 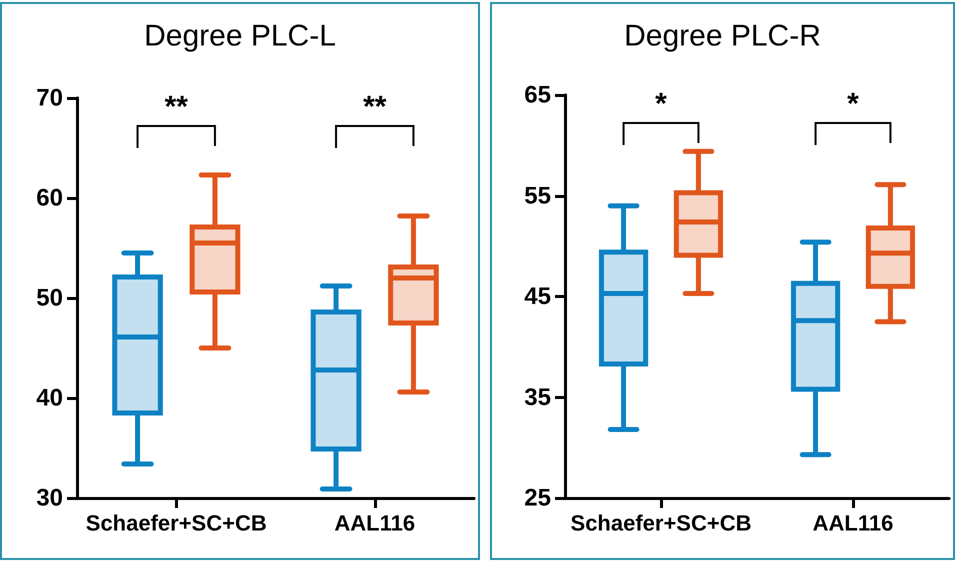 I want to click on y-tick-label: 45, so click(x=537, y=296).